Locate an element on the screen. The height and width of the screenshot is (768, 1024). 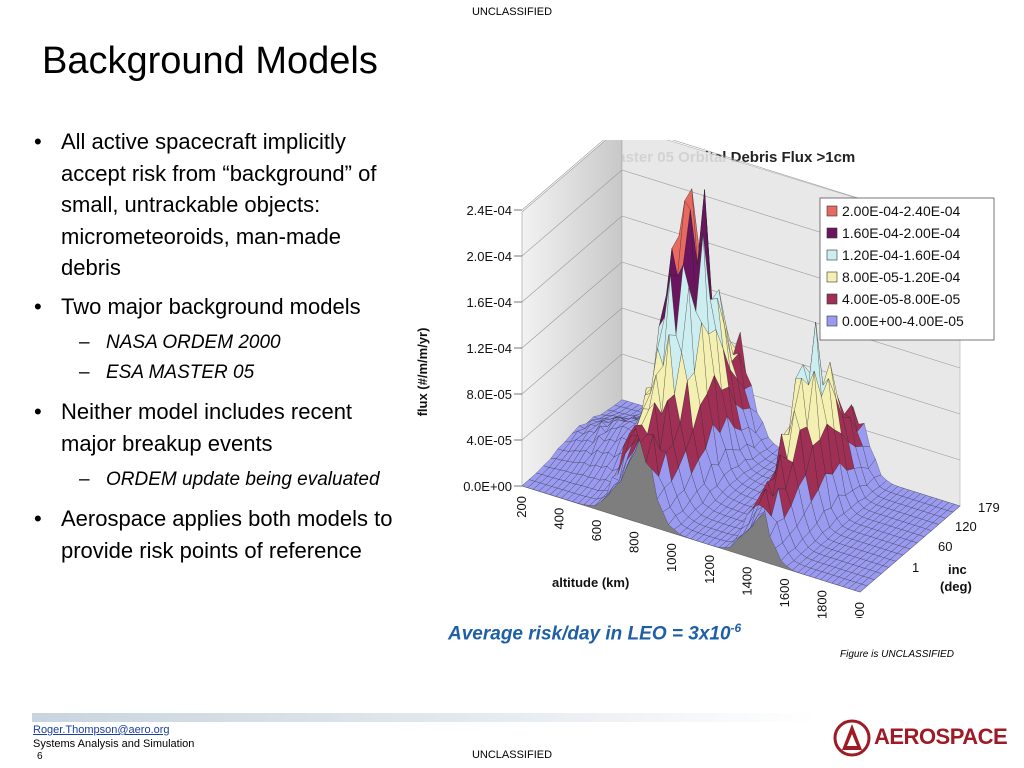
x-tick-label: 200 is located at coordinates (521, 507).